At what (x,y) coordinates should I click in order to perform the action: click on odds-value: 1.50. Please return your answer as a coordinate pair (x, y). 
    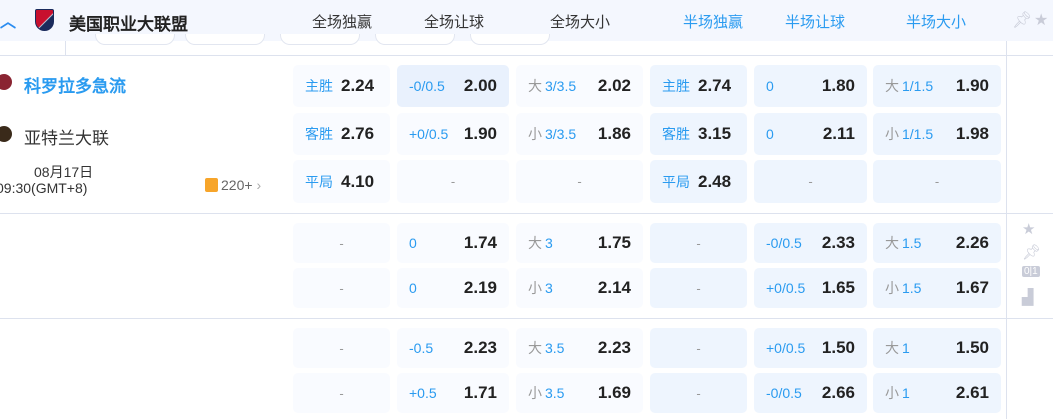
    Looking at the image, I should click on (972, 347).